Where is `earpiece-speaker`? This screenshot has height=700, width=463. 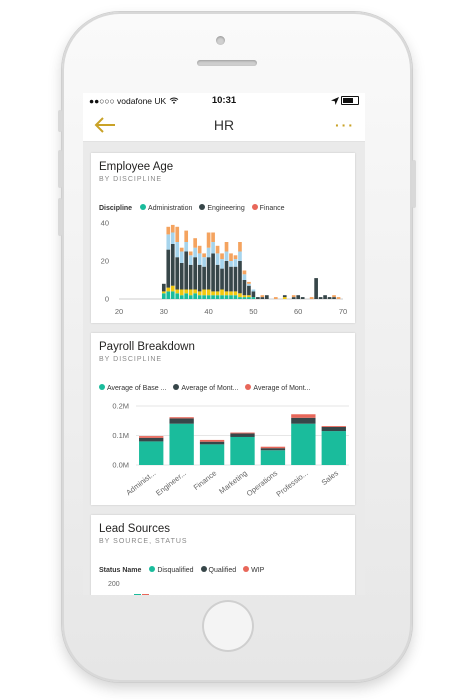
earpiece-speaker is located at coordinates (227, 63).